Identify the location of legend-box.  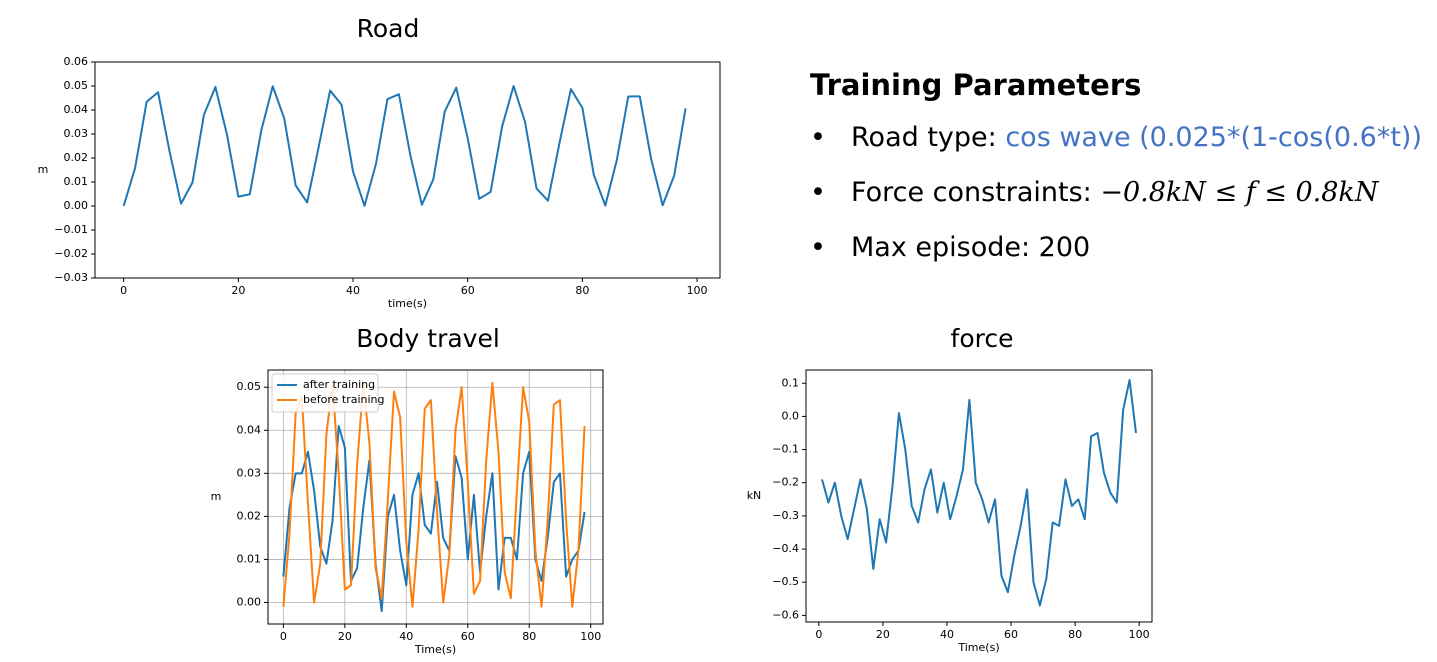
(325, 393).